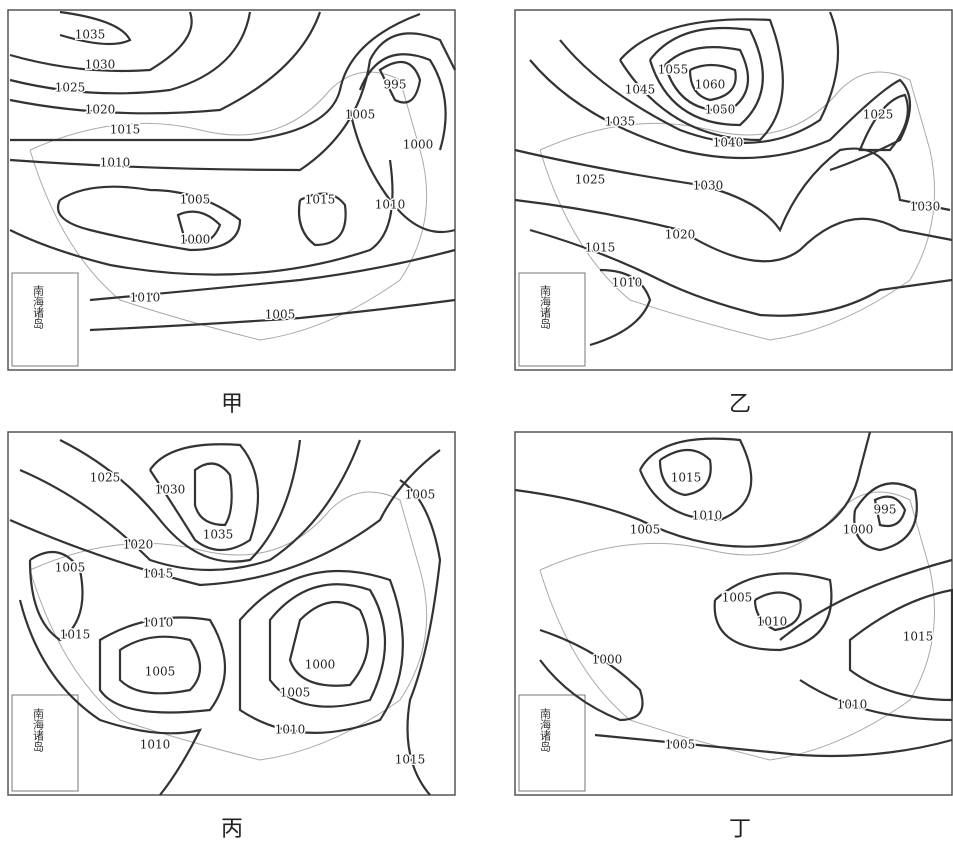 The image size is (953, 846). What do you see at coordinates (740, 404) in the screenshot?
I see `map-caption: 乙` at bounding box center [740, 404].